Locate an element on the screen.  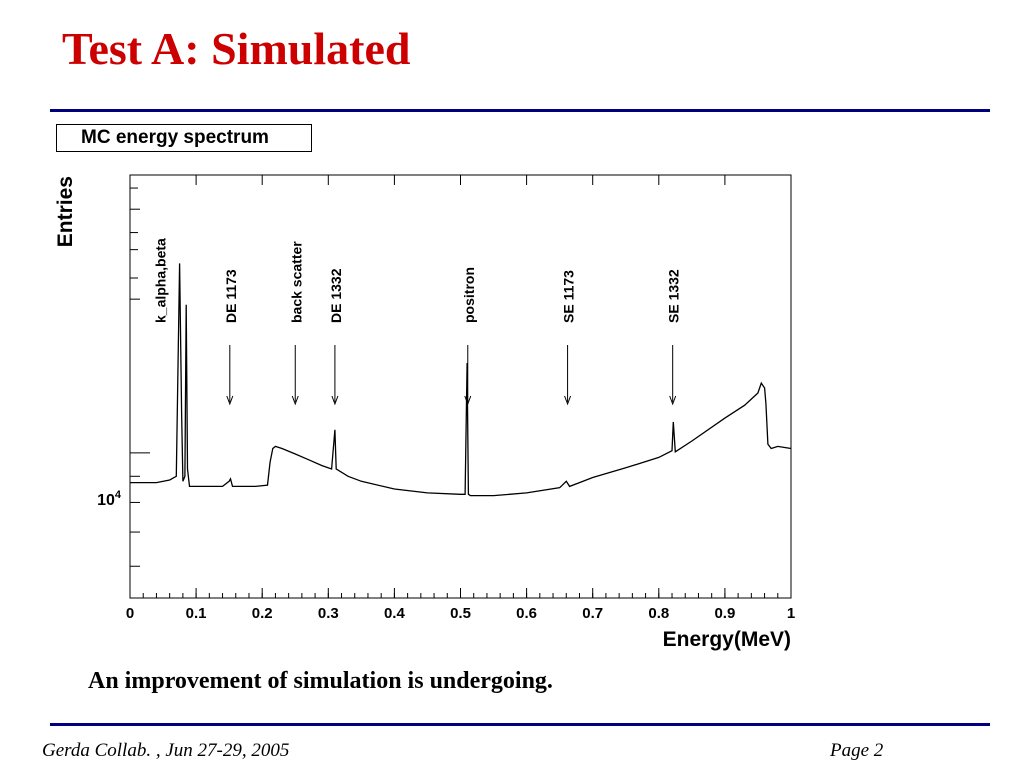
annotation: positron is located at coordinates (469, 336).